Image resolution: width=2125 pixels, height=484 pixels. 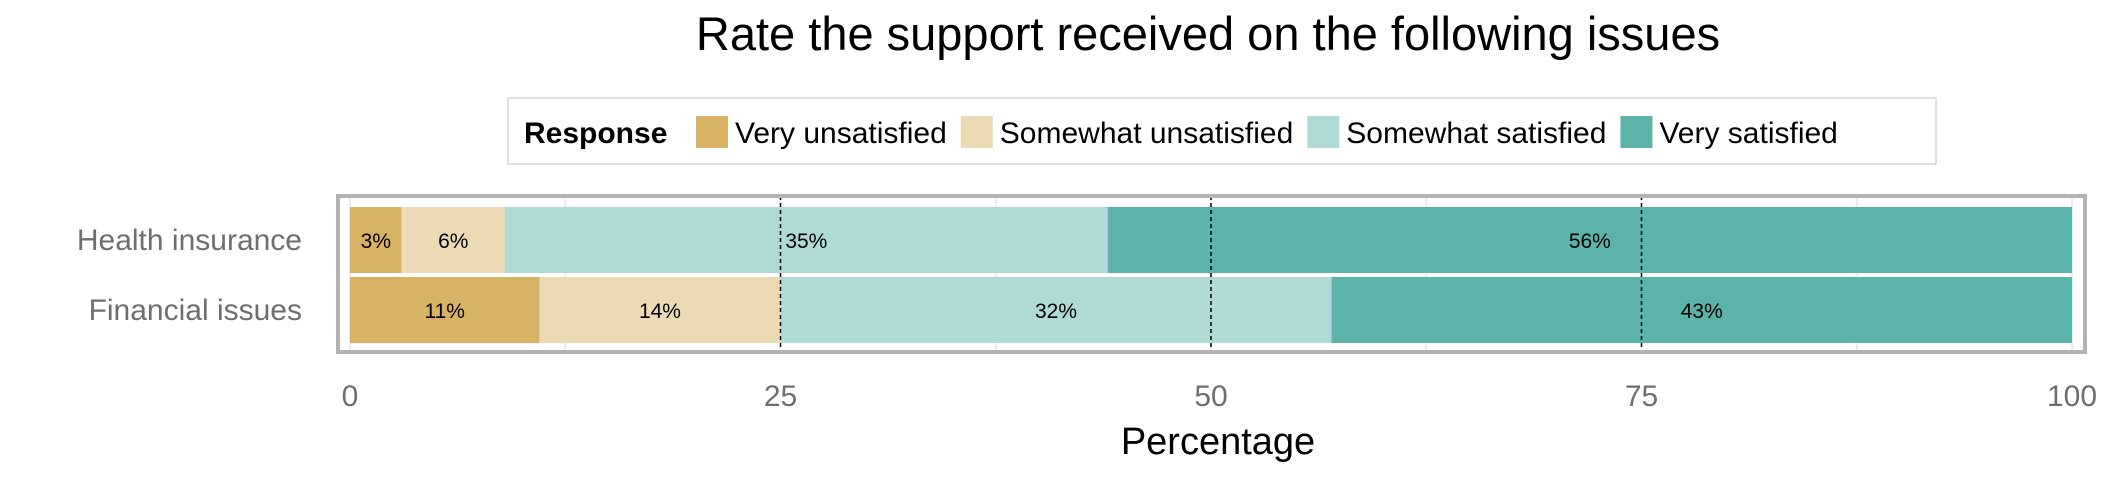 What do you see at coordinates (189, 275) in the screenshot?
I see `y-axis: Health insurance Financial issues` at bounding box center [189, 275].